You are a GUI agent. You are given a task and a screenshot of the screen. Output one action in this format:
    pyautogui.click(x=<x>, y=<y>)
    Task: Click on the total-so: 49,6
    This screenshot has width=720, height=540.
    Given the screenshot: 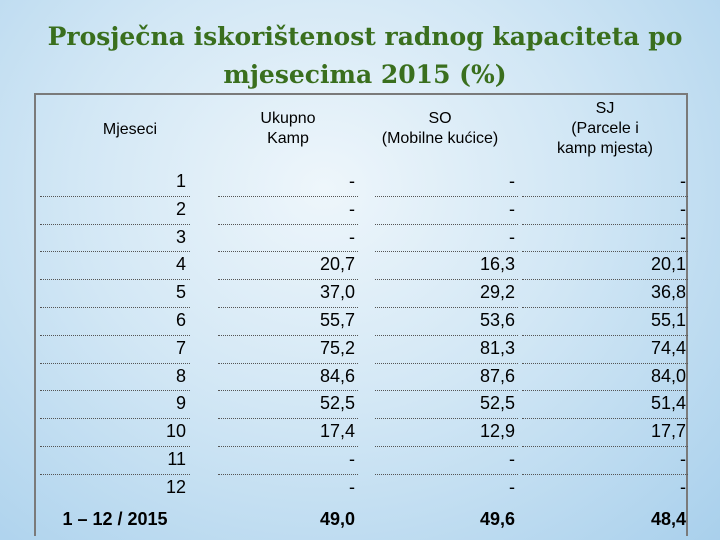 What is the action you would take?
    pyautogui.click(x=497, y=519)
    